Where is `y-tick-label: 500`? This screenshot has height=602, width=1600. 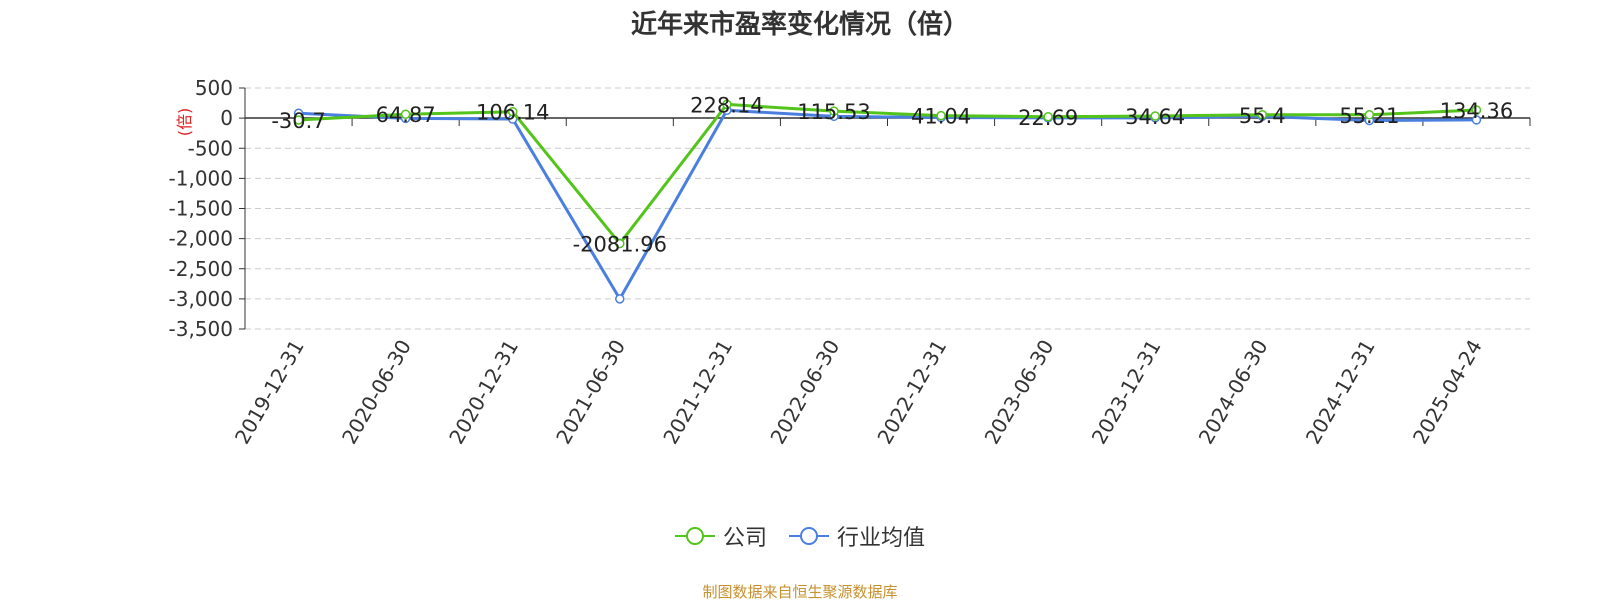
y-tick-label: 500 is located at coordinates (214, 88).